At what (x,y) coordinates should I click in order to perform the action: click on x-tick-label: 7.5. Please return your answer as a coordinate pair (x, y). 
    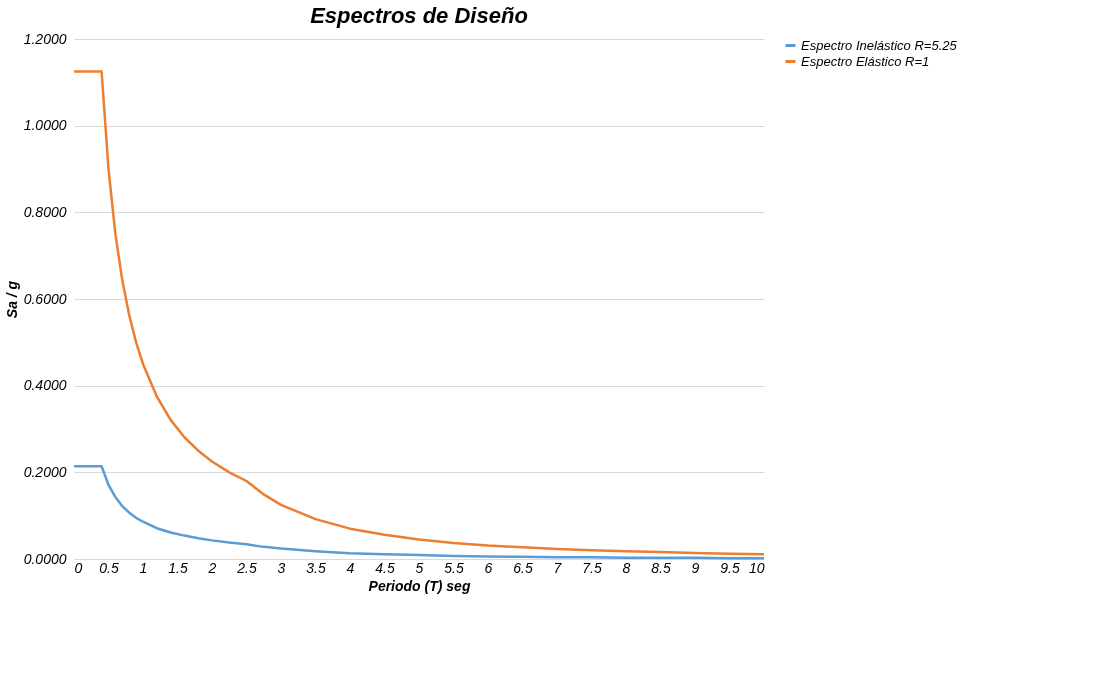
    Looking at the image, I should click on (592, 567).